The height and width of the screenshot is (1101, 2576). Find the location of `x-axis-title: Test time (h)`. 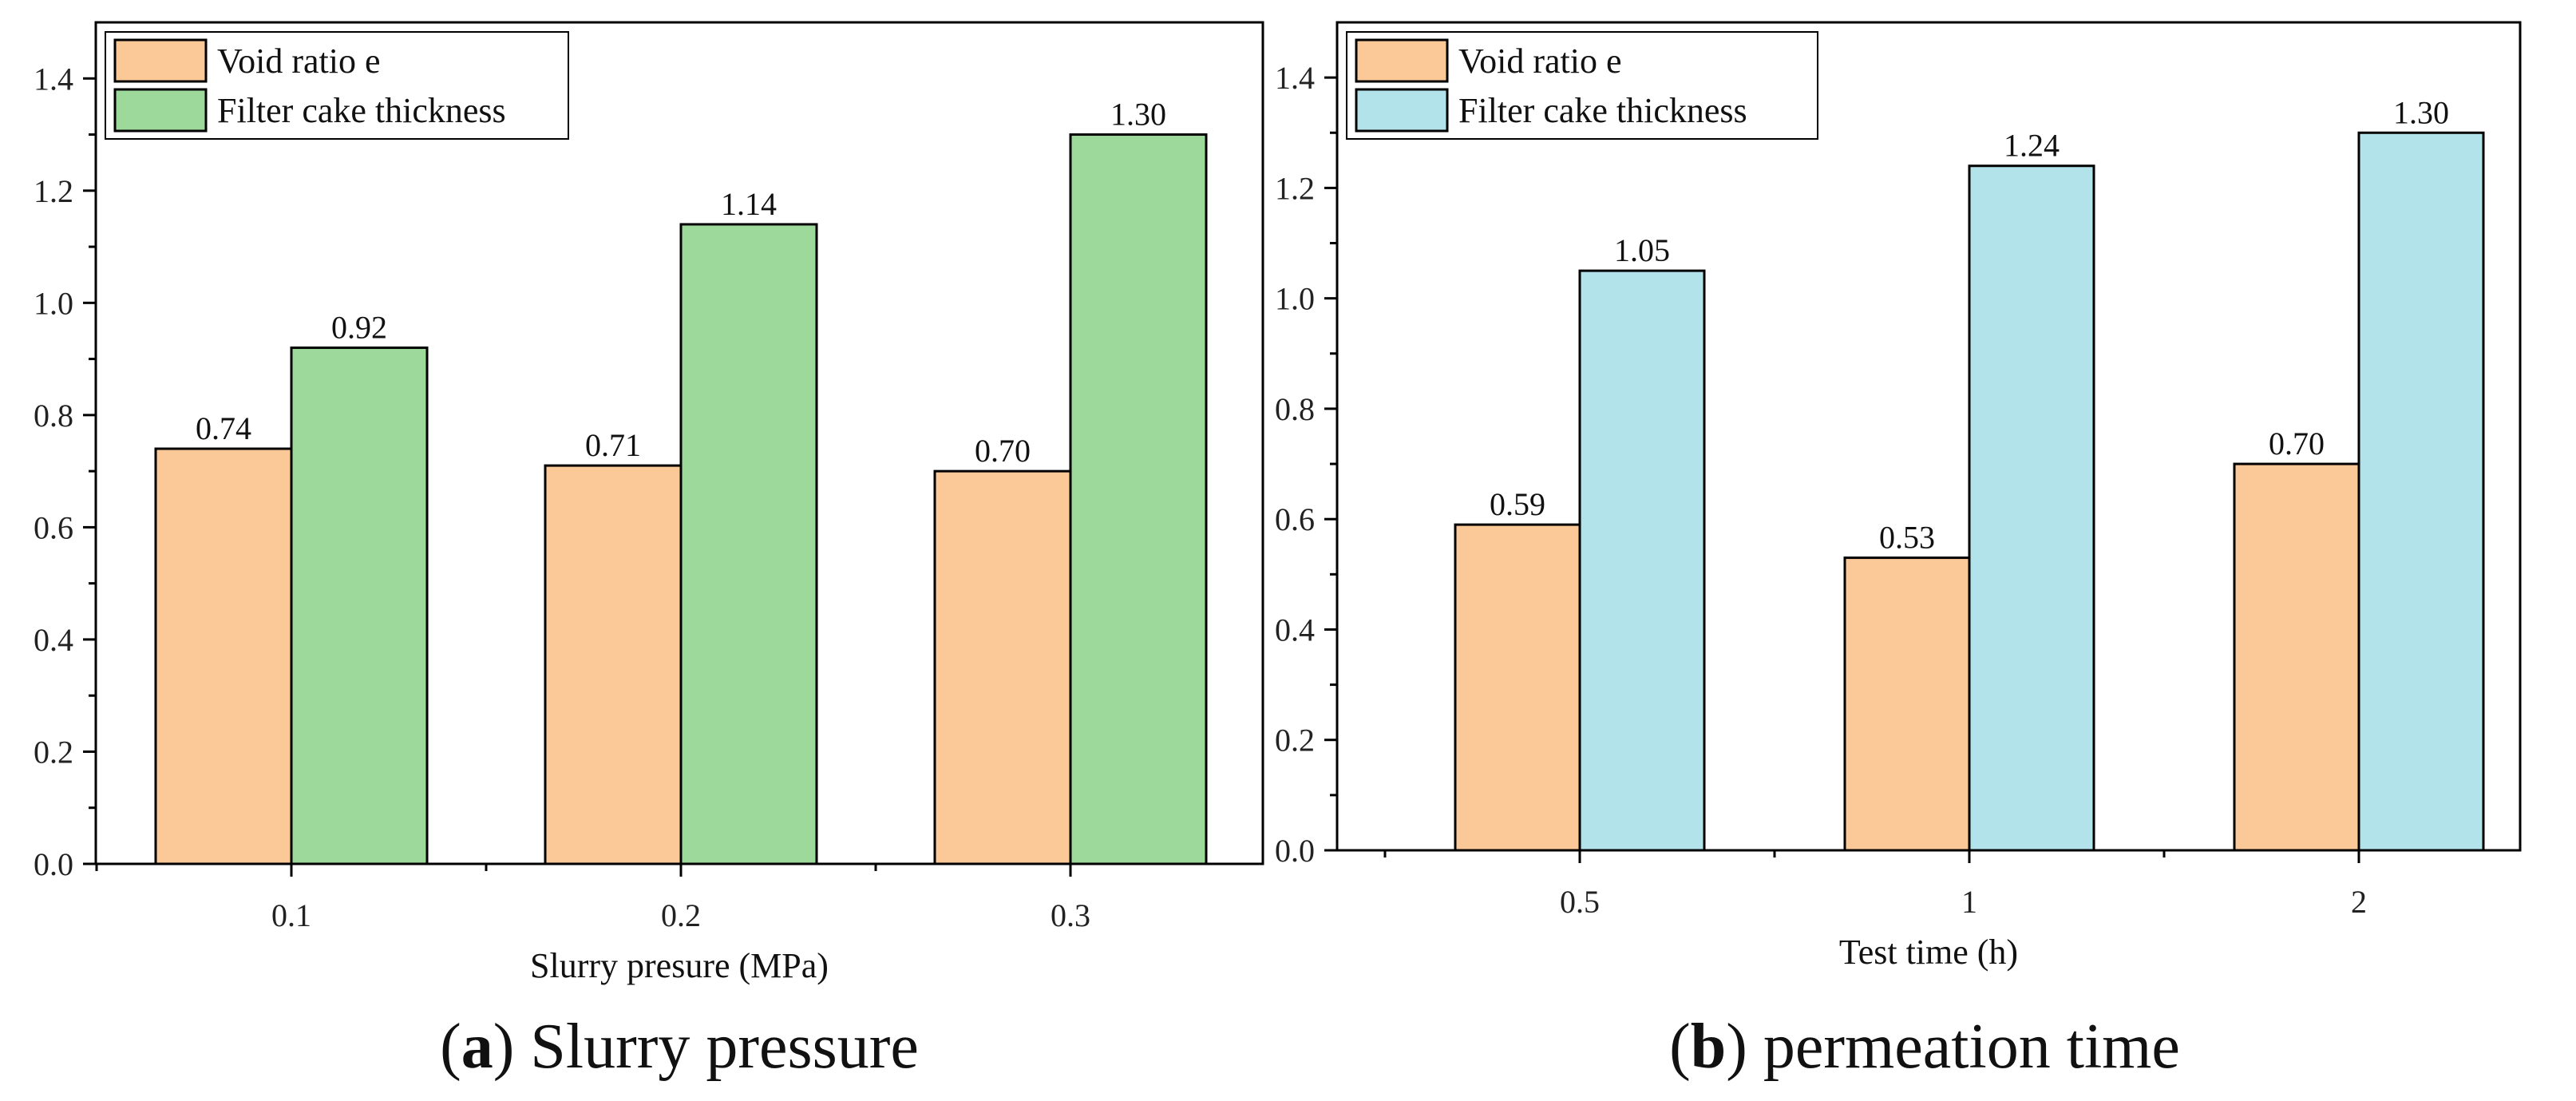

x-axis-title: Test time (h) is located at coordinates (1929, 952).